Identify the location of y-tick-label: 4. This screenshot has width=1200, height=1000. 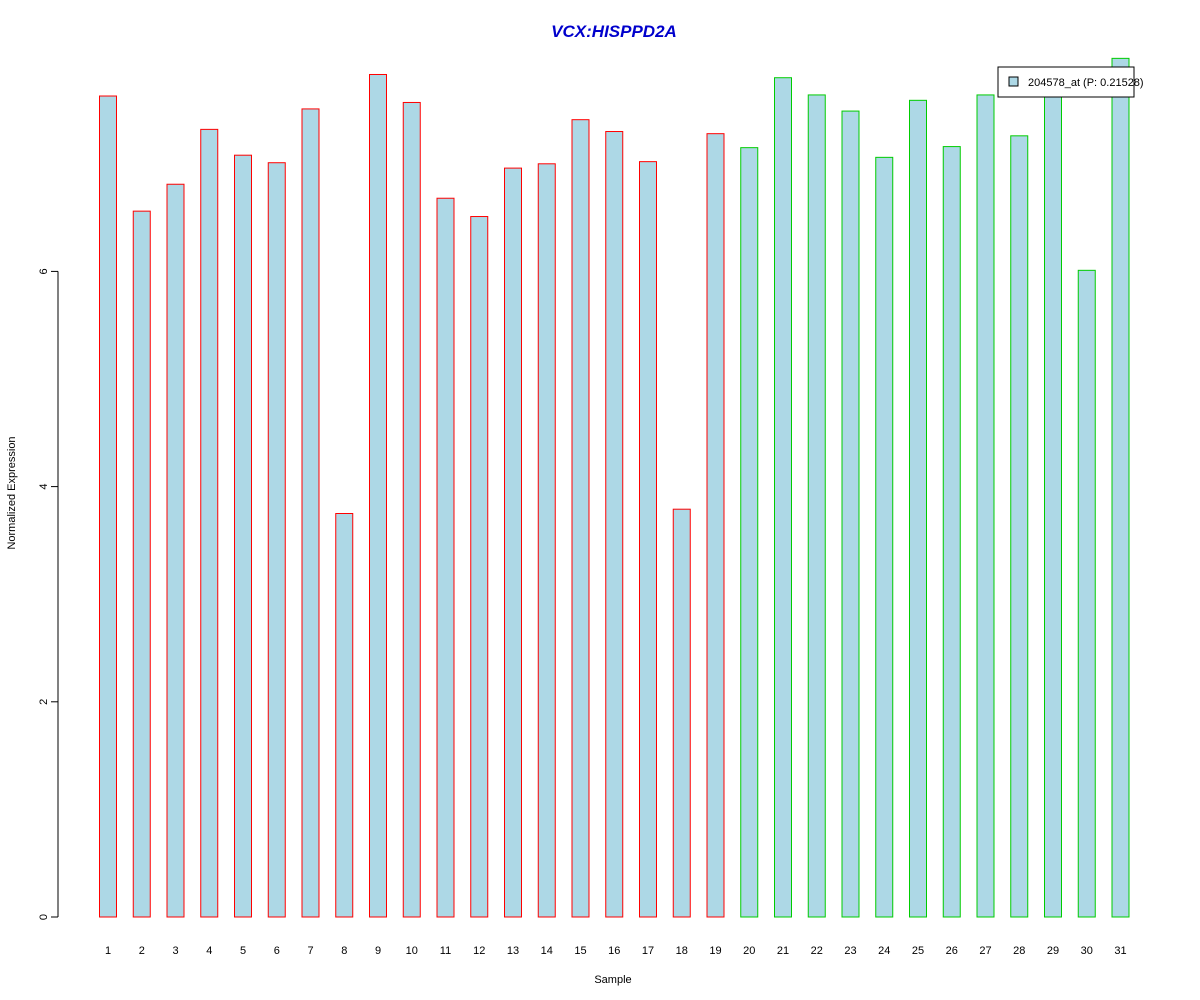
(44, 487).